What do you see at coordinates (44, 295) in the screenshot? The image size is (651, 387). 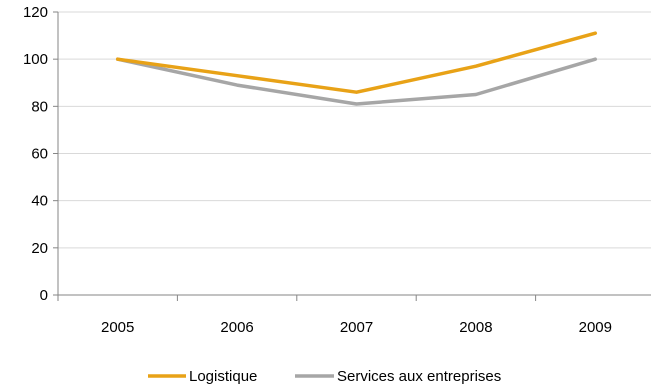 I see `y-tick-label: 0` at bounding box center [44, 295].